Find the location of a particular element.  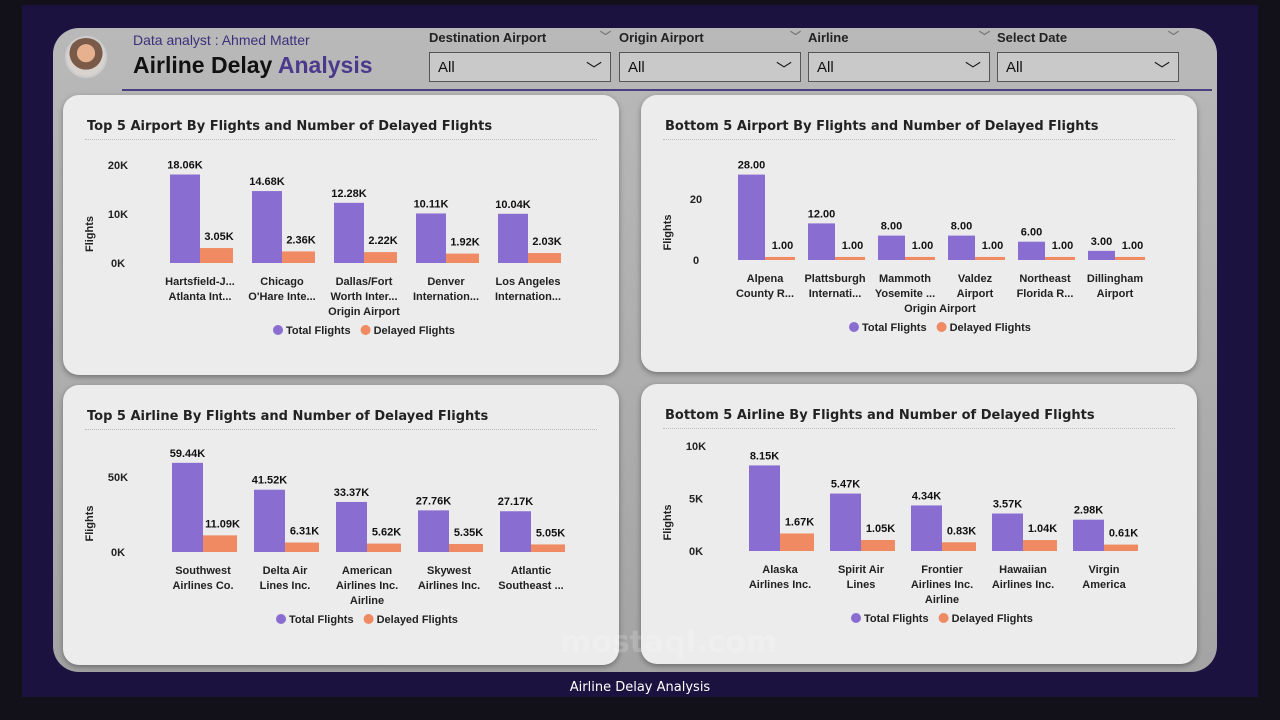

slicer-select-date: Select Date ﹀ All ﹀ is located at coordinates (1088, 56).